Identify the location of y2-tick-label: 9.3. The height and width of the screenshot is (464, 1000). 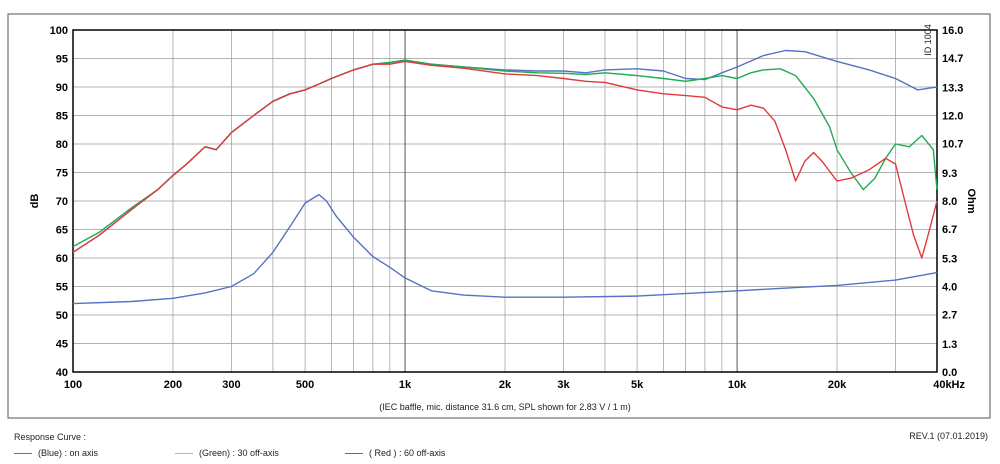
(949, 174).